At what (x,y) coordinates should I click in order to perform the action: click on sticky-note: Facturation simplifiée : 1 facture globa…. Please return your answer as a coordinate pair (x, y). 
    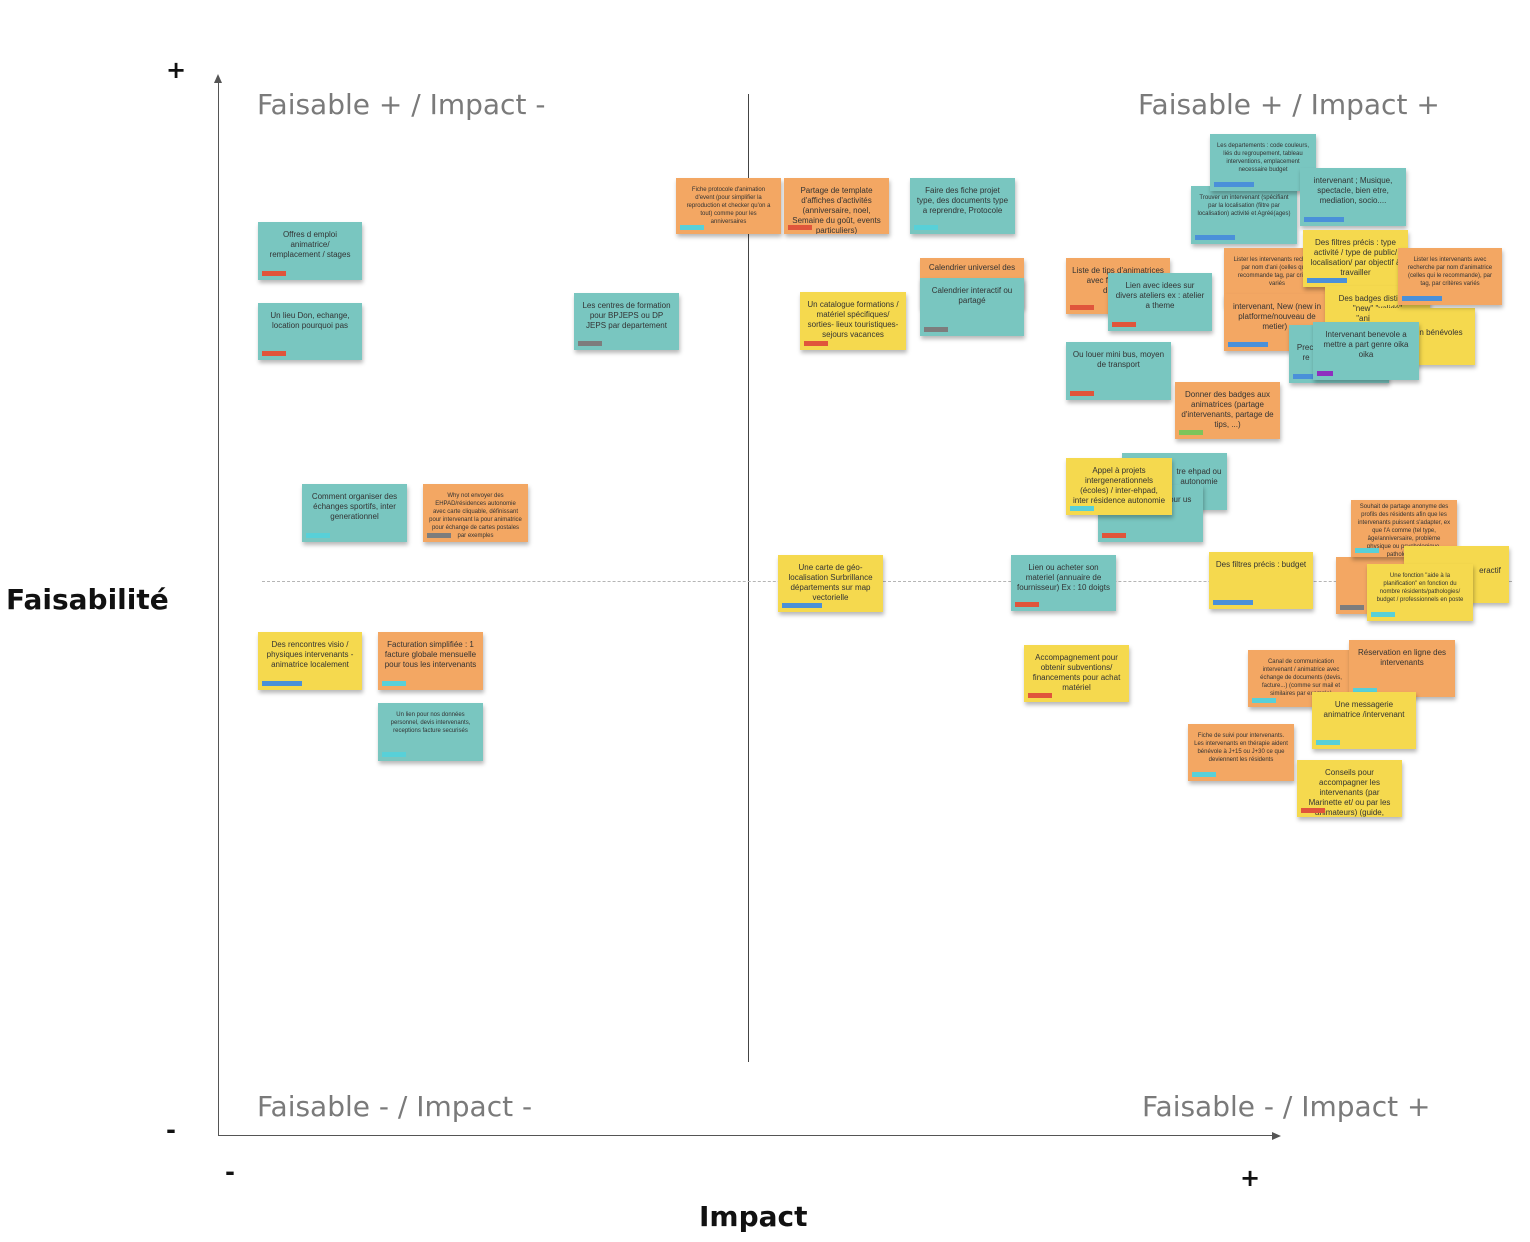
    Looking at the image, I should click on (430, 661).